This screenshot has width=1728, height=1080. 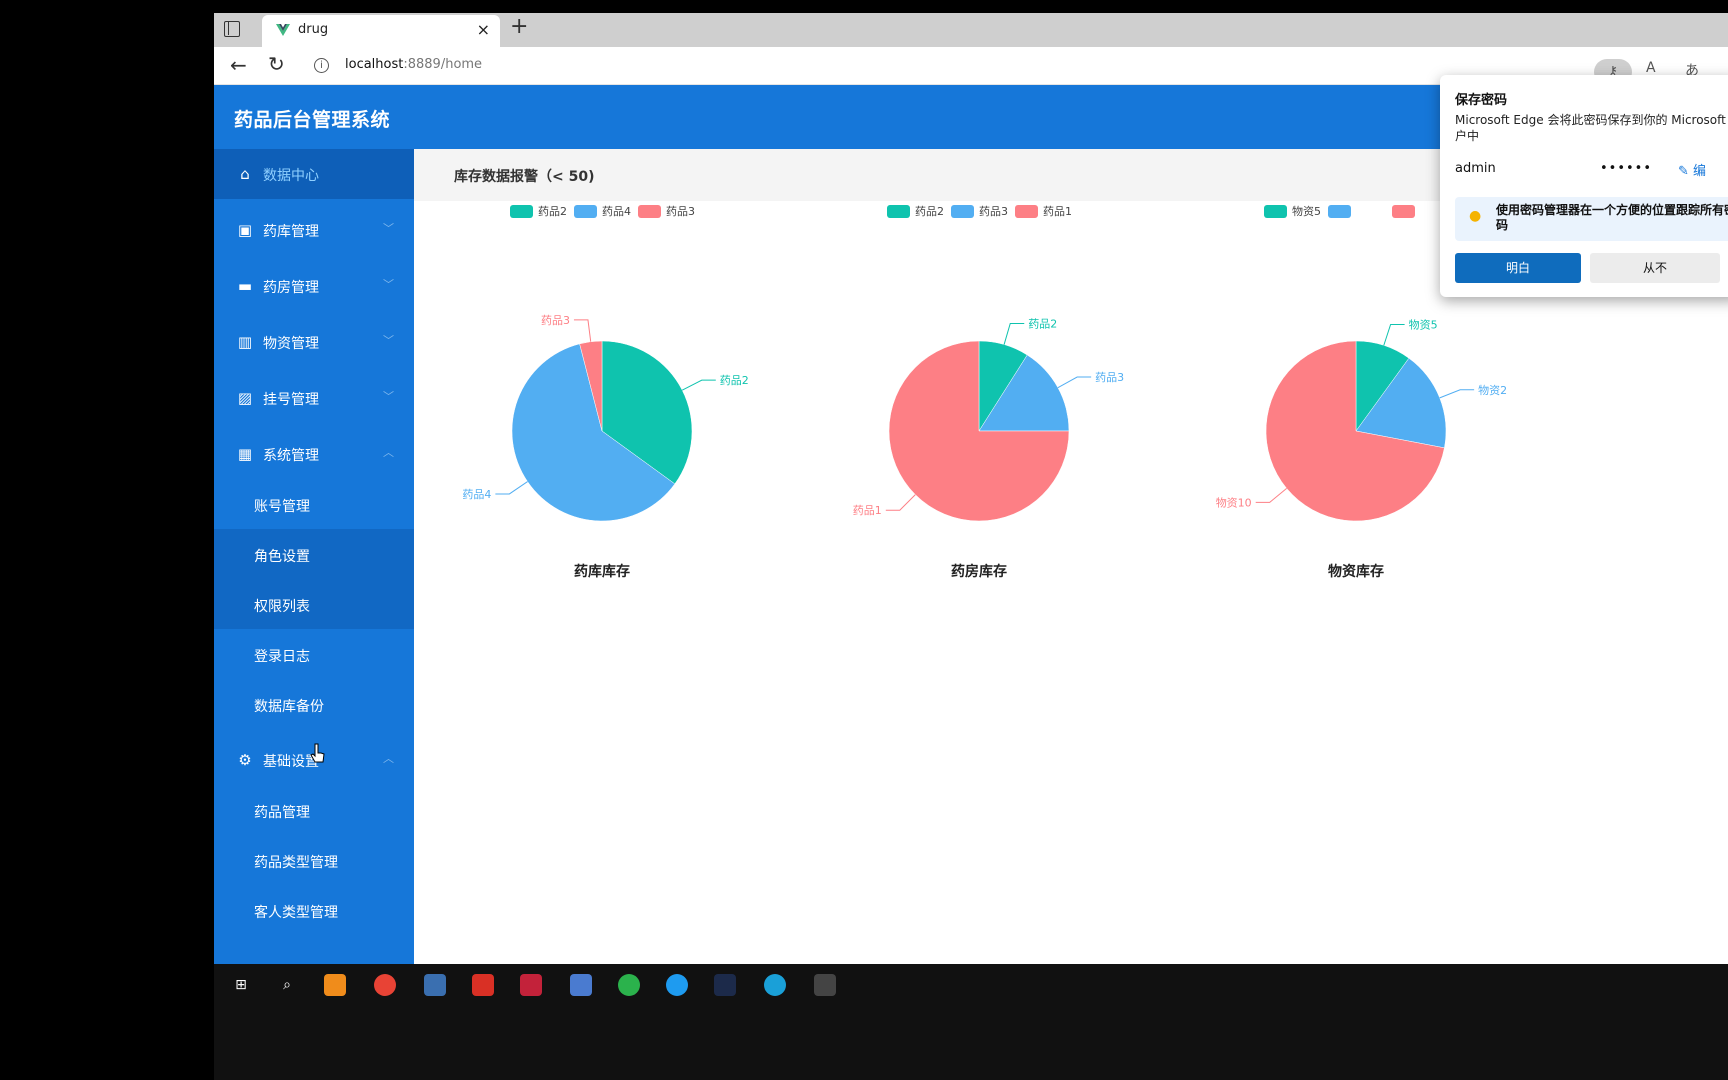 I want to click on tab-title: drug, so click(x=313, y=29).